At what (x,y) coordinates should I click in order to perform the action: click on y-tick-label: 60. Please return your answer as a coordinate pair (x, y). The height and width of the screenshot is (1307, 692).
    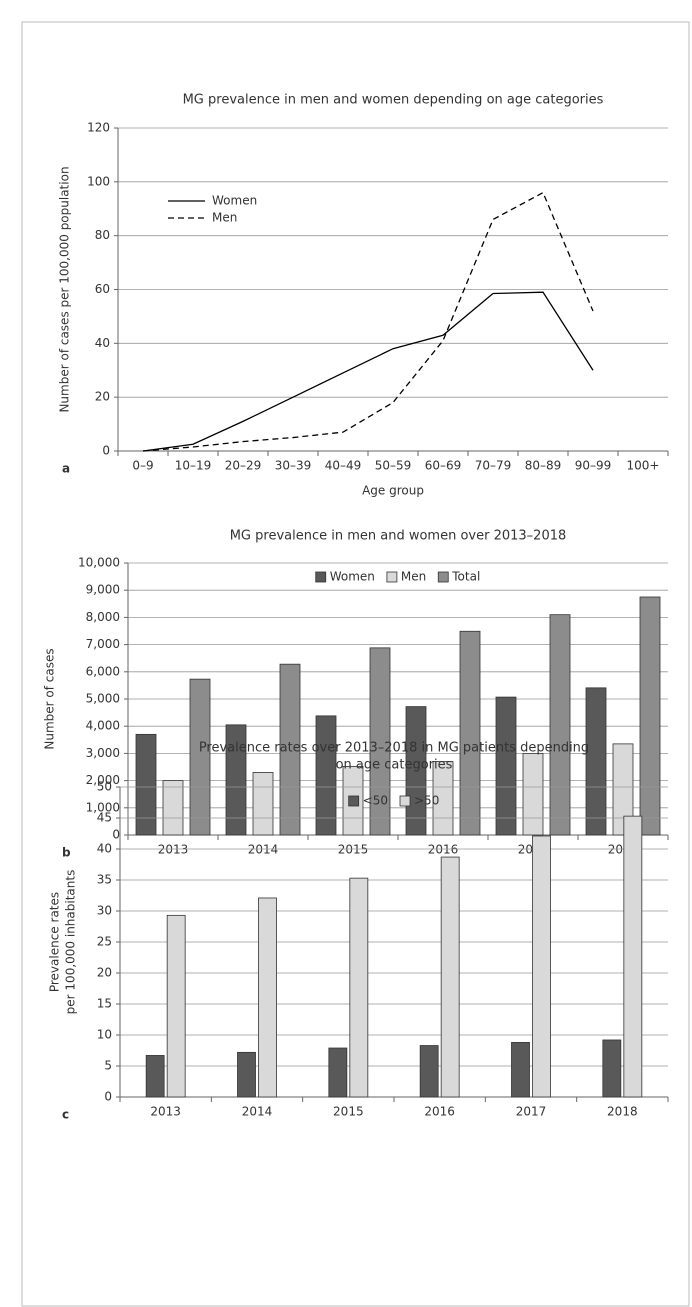
    Looking at the image, I should click on (102, 289).